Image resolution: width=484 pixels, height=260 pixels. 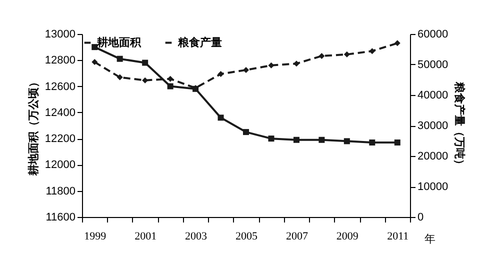 What do you see at coordinates (433, 65) in the screenshot?
I see `y2-tick-label: 50000` at bounding box center [433, 65].